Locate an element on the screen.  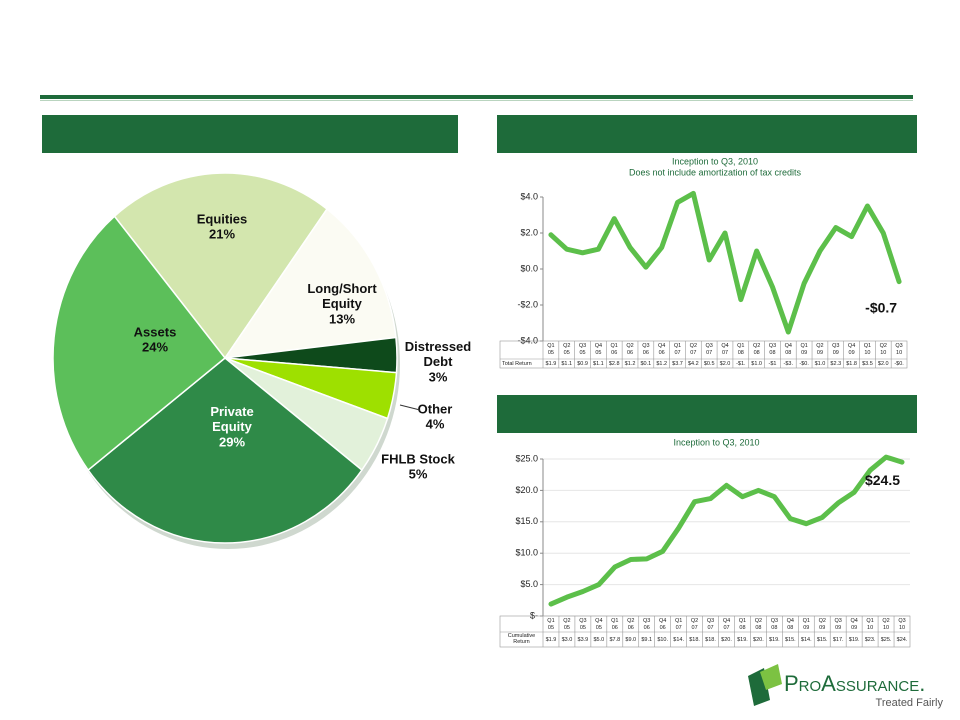
slice-value-label: 13% is located at coordinates (342, 318).